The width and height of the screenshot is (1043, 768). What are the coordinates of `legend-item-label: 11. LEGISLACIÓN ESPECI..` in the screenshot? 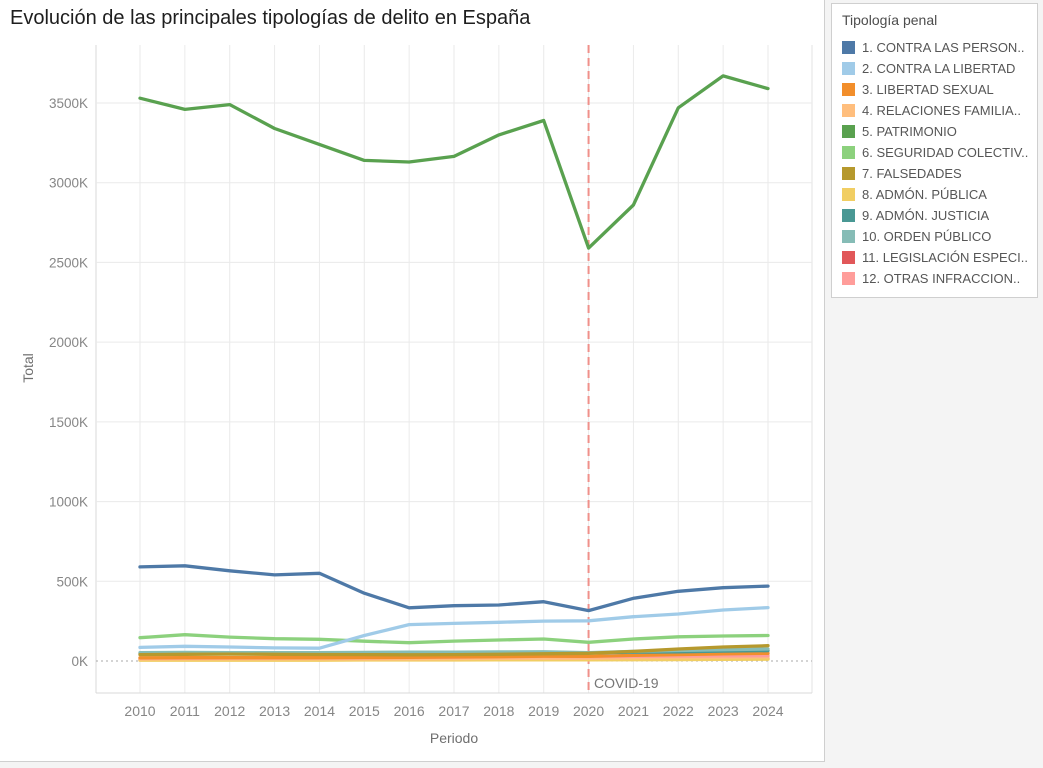 It's located at (945, 257).